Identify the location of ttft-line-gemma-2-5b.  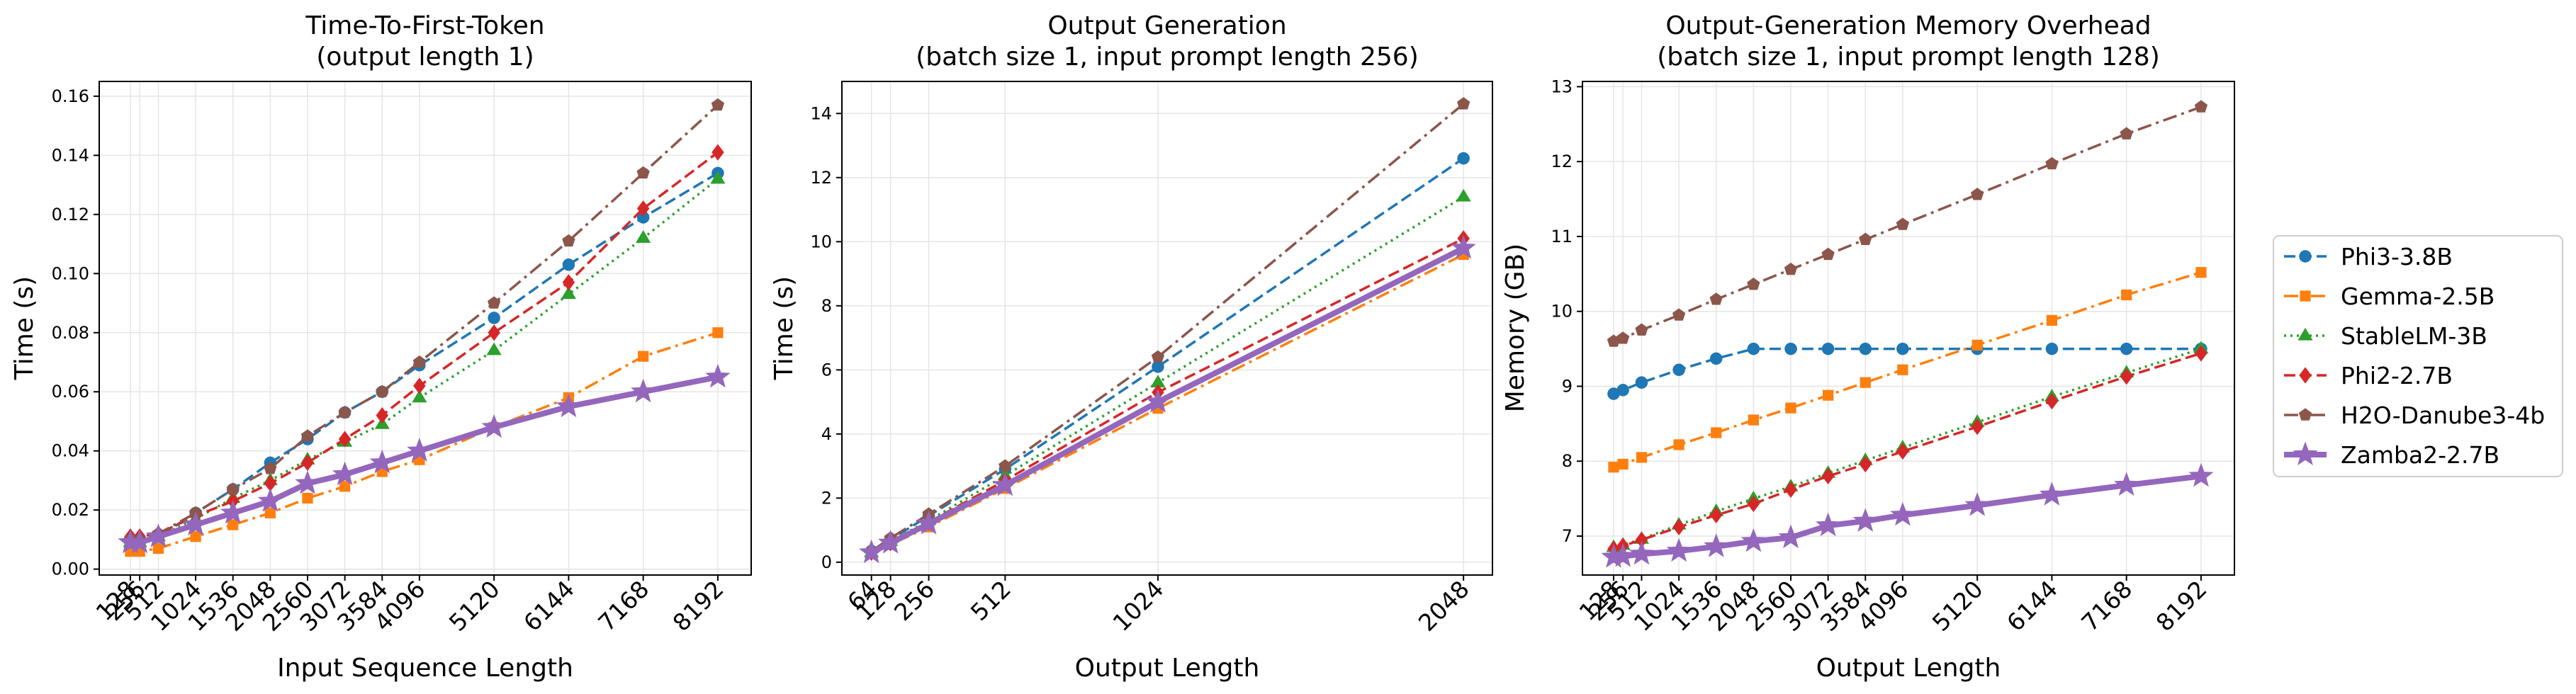
(424, 442).